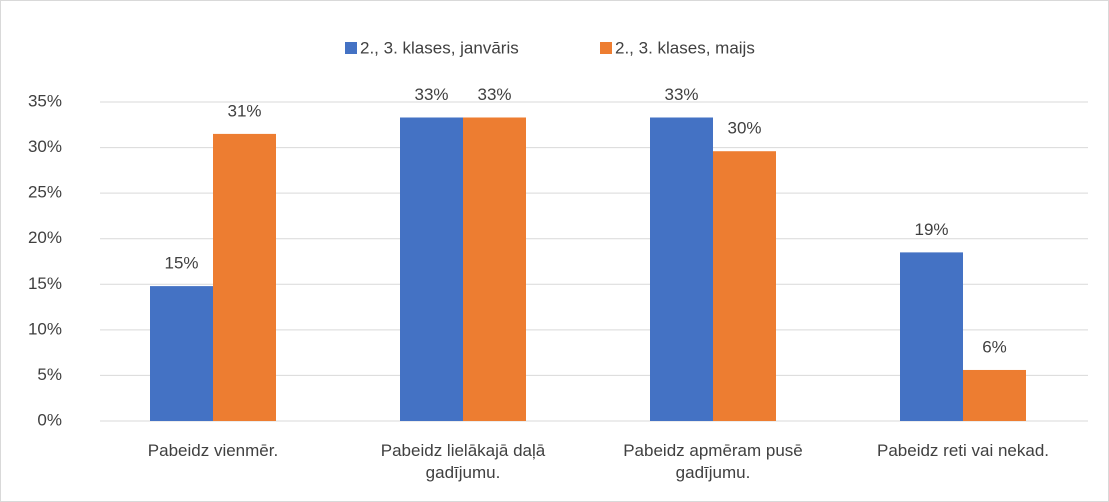 This screenshot has height=502, width=1109. What do you see at coordinates (213, 450) in the screenshot?
I see `x-tick-label: Pabeidz vienmēr.` at bounding box center [213, 450].